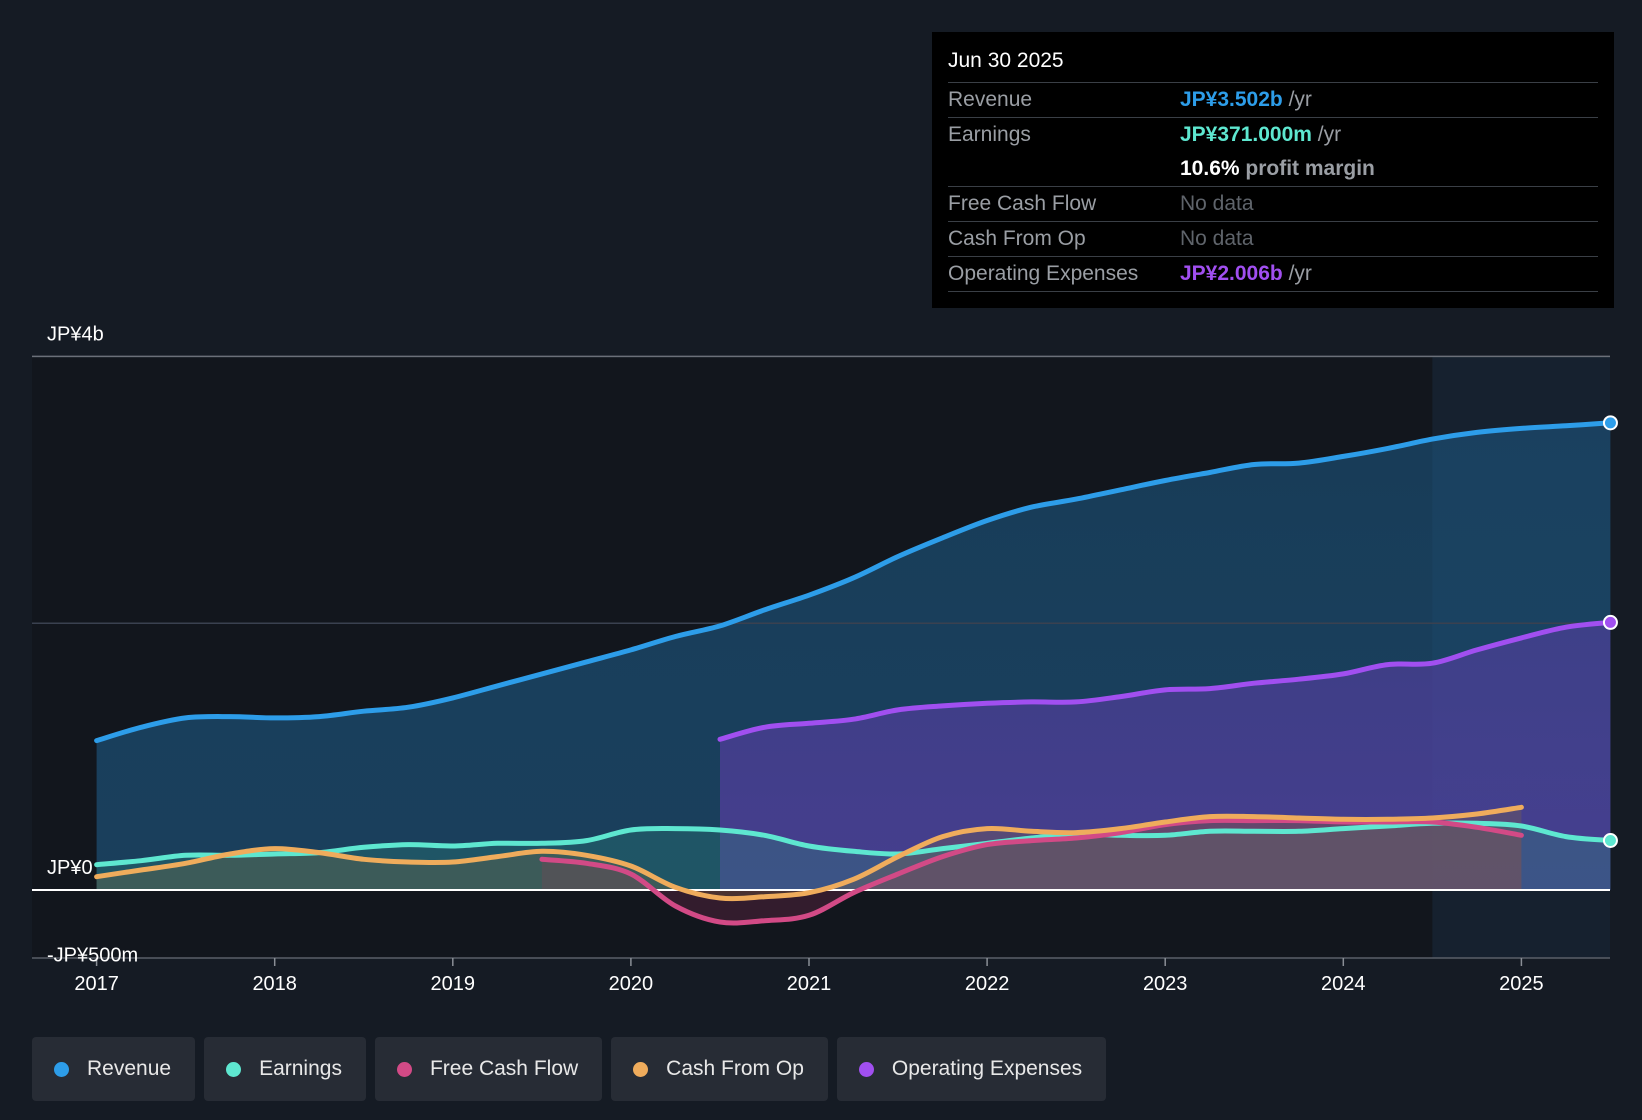 The height and width of the screenshot is (1120, 1642). What do you see at coordinates (1217, 238) in the screenshot?
I see `tooltip-cfo-value: No data` at bounding box center [1217, 238].